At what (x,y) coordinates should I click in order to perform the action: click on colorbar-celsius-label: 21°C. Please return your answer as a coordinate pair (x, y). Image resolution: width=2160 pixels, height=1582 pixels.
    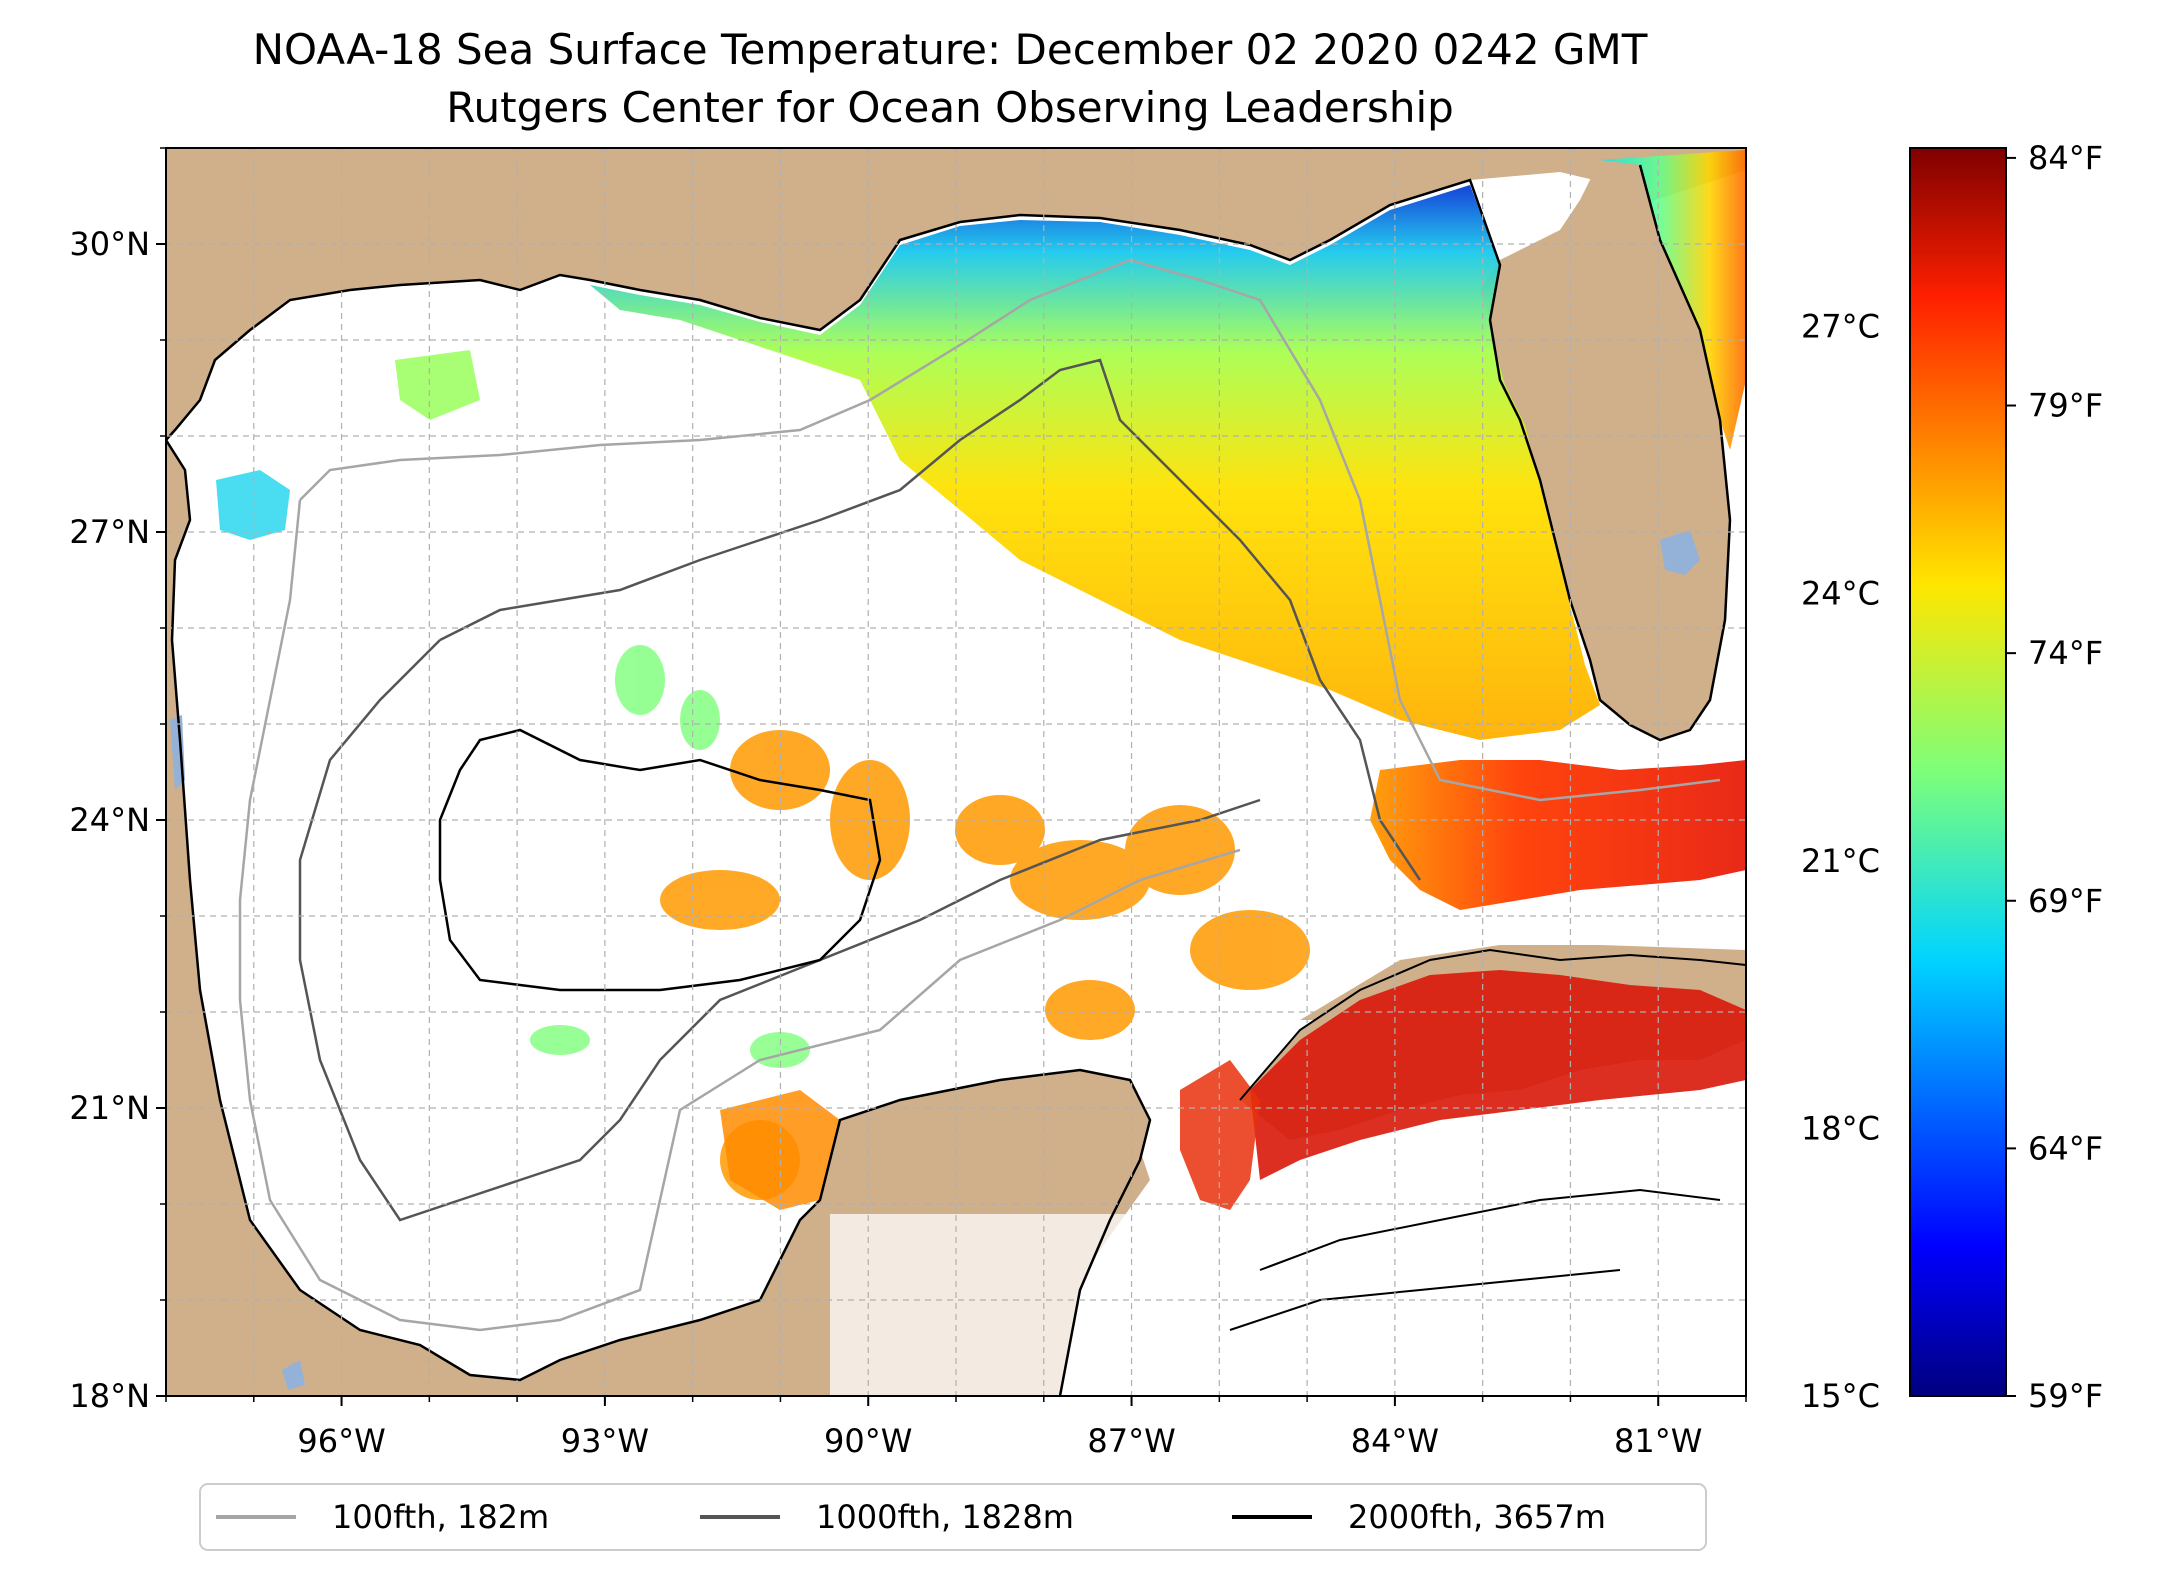
    Looking at the image, I should click on (1840, 861).